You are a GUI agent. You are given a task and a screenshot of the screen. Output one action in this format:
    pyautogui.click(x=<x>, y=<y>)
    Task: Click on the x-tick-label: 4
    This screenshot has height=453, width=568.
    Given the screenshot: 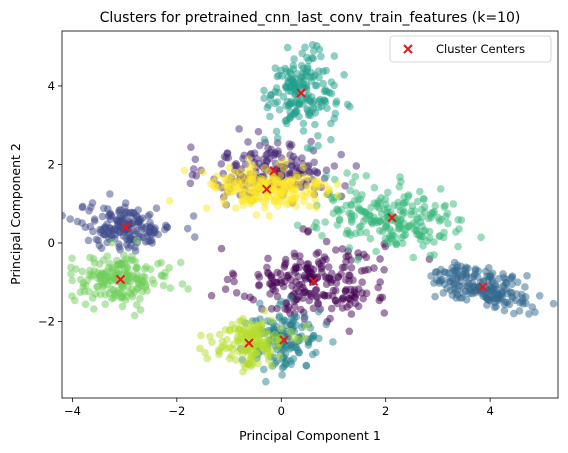 What is the action you would take?
    pyautogui.click(x=489, y=411)
    